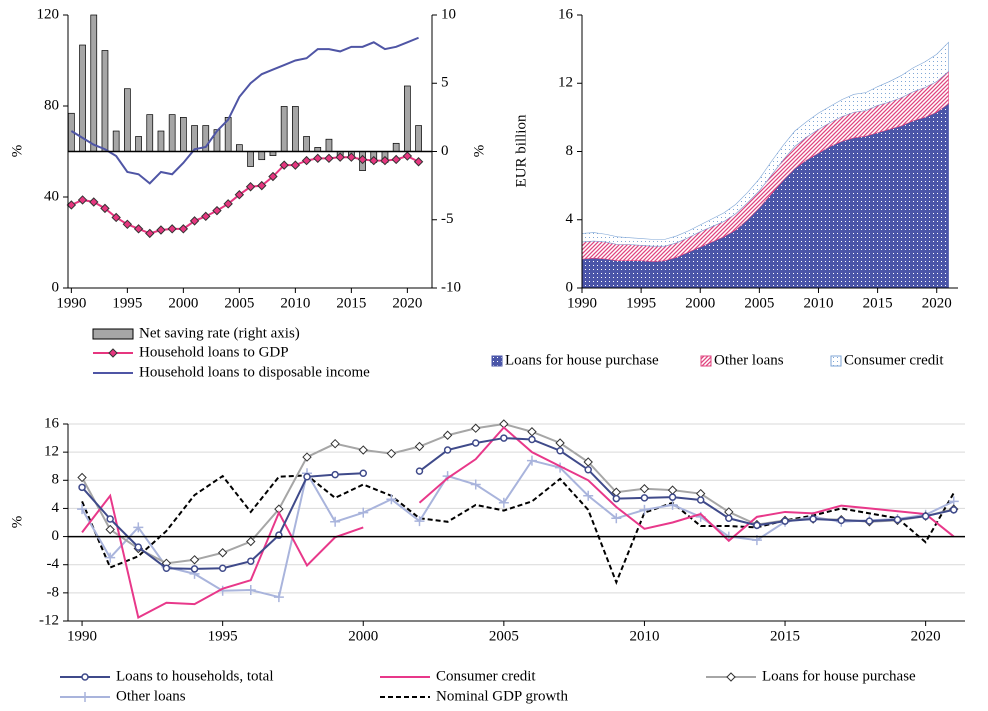 This screenshot has height=711, width=988. Describe the element at coordinates (445, 83) in the screenshot. I see `y2-tick-label: 5` at that location.